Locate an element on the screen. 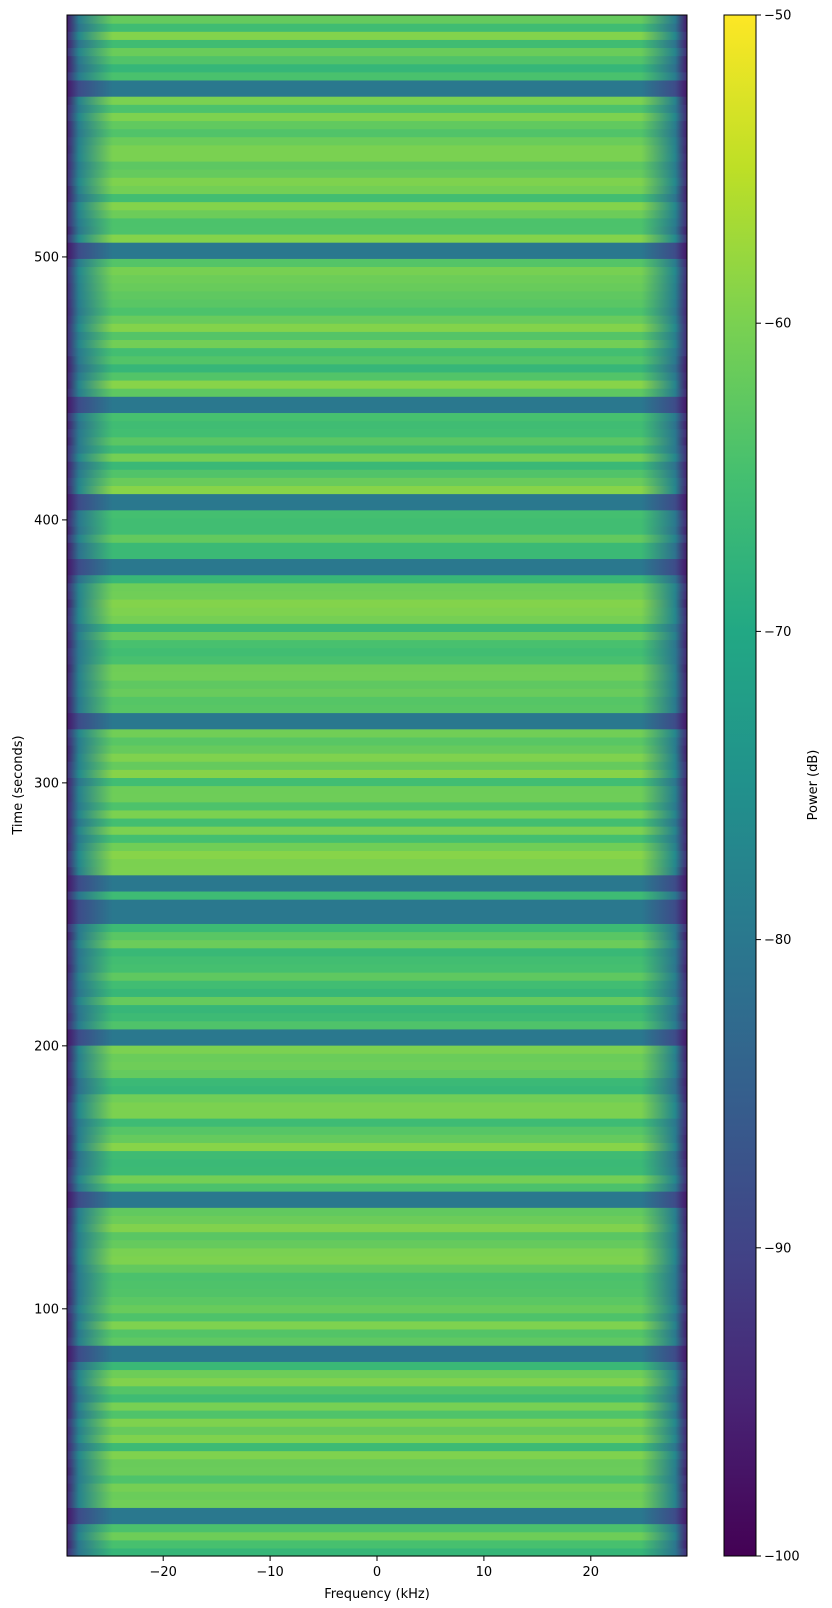 The image size is (832, 1608). y-axis-ticks: 100 200 300 400 500 is located at coordinates (50, 783).